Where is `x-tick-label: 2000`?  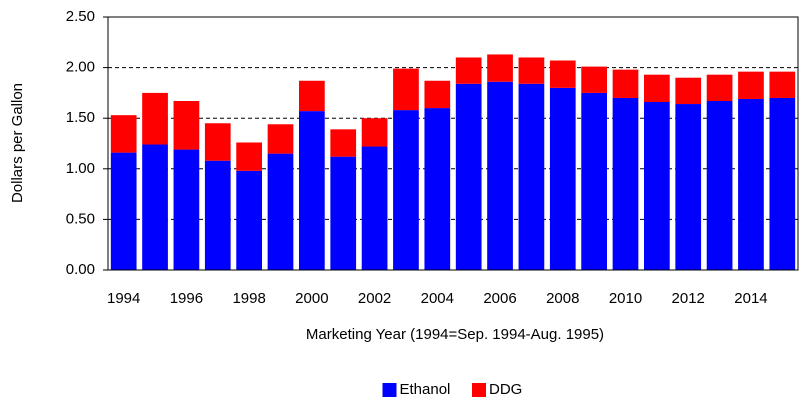 x-tick-label: 2000 is located at coordinates (311, 298).